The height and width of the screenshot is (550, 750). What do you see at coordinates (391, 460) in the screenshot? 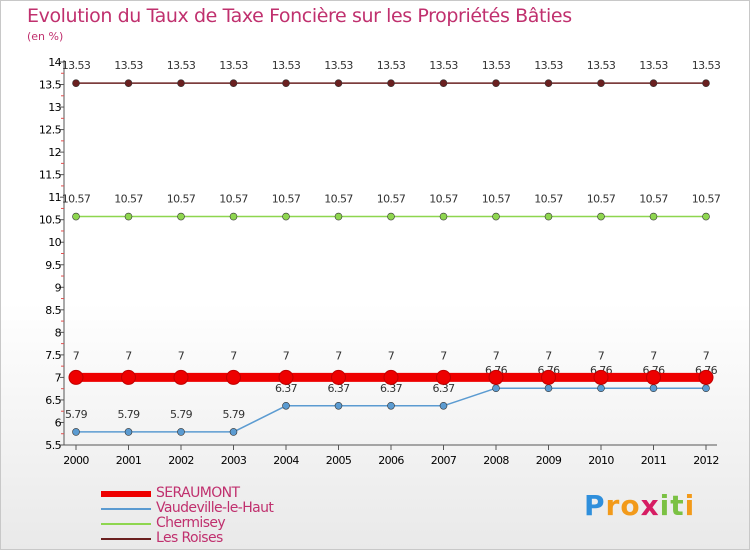
I see `x-tick-label: 2006` at bounding box center [391, 460].